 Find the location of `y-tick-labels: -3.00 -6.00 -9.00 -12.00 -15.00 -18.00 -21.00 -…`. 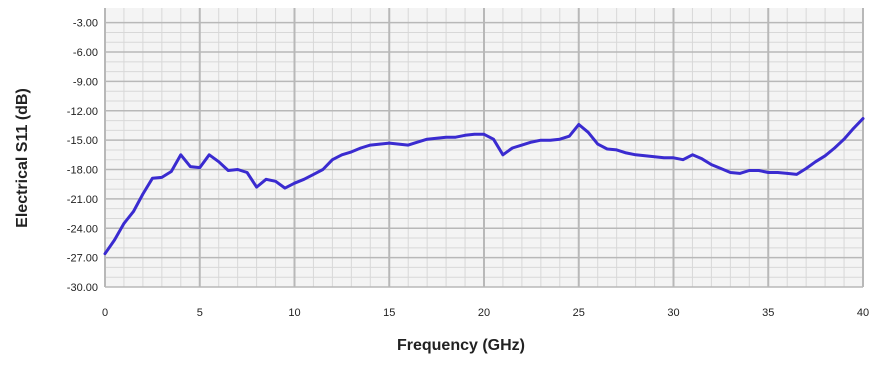

y-tick-labels: -3.00 -6.00 -9.00 -12.00 -15.00 -18.00 -21.00 -… is located at coordinates (82, 156).